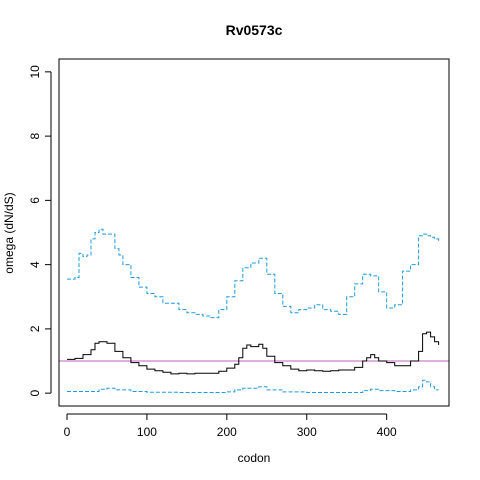 The width and height of the screenshot is (480, 480). What do you see at coordinates (147, 432) in the screenshot?
I see `x-tick-label: 100` at bounding box center [147, 432].